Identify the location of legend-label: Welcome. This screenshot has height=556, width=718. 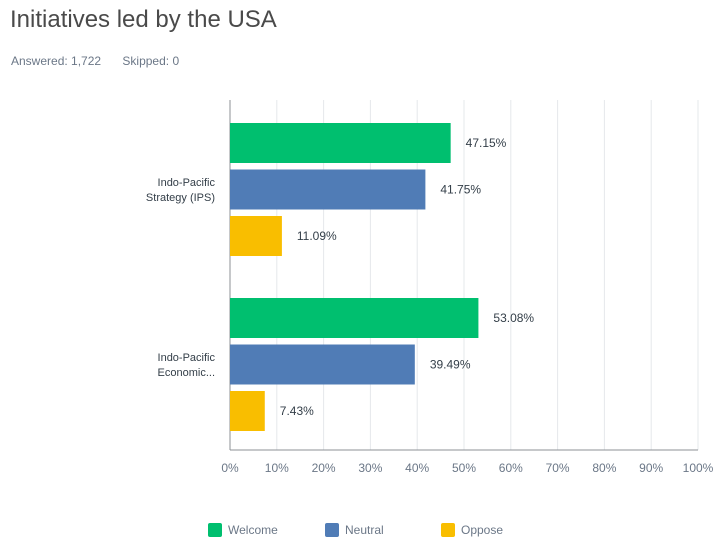
(253, 530).